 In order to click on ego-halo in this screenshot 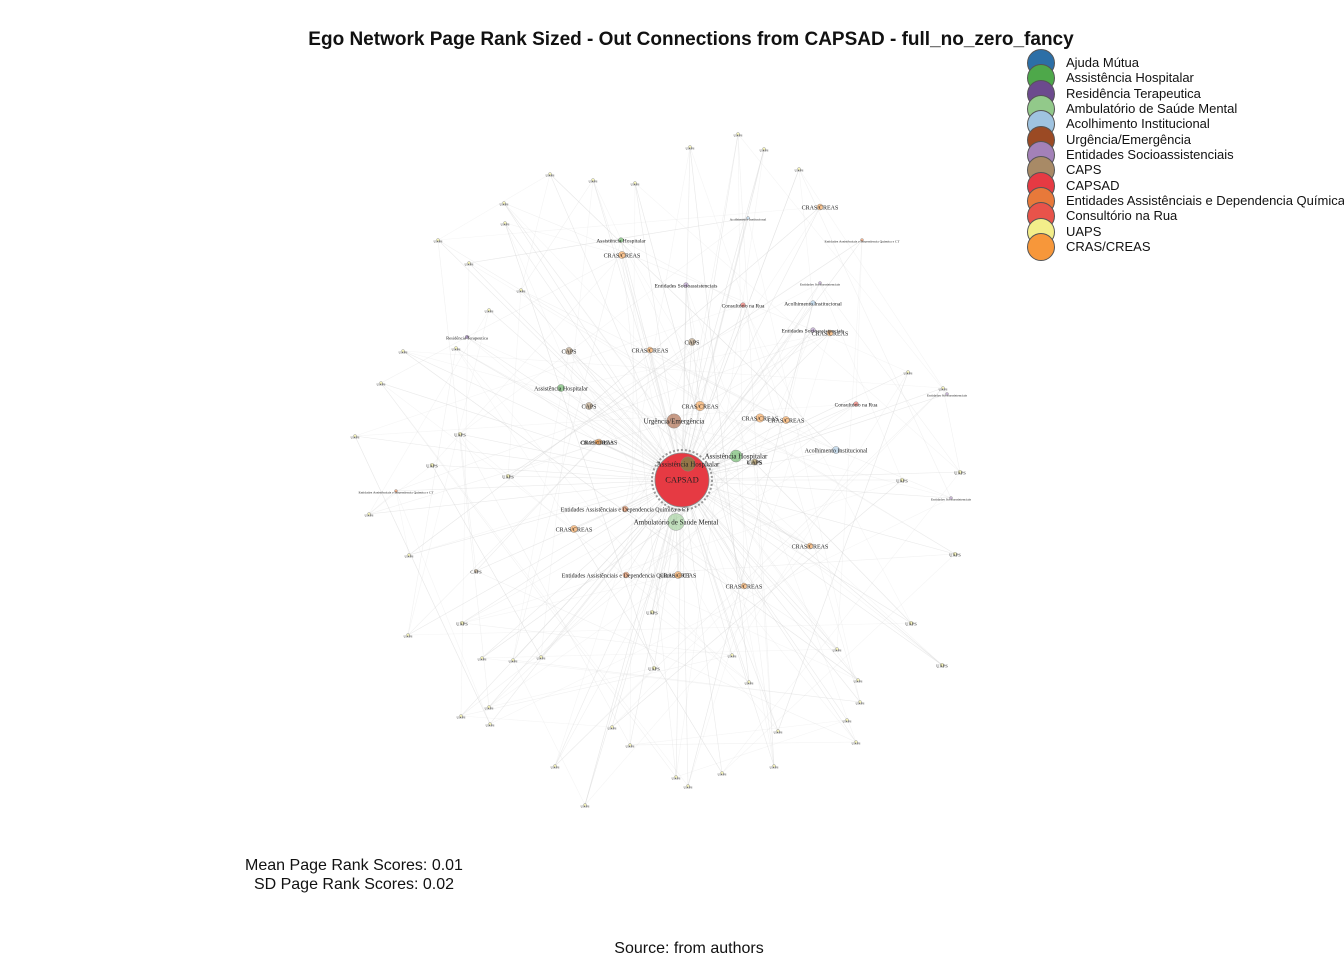, I will do `click(682, 480)`.